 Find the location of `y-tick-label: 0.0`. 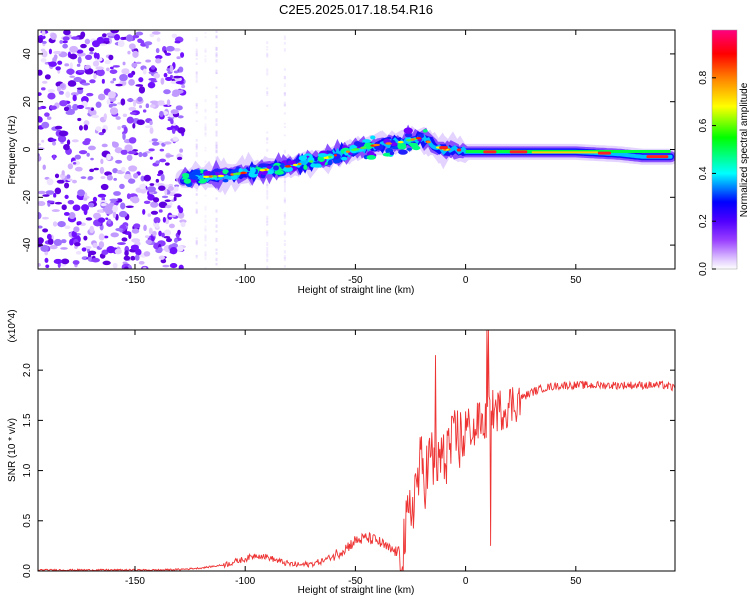

y-tick-label: 0.0 is located at coordinates (27, 571).